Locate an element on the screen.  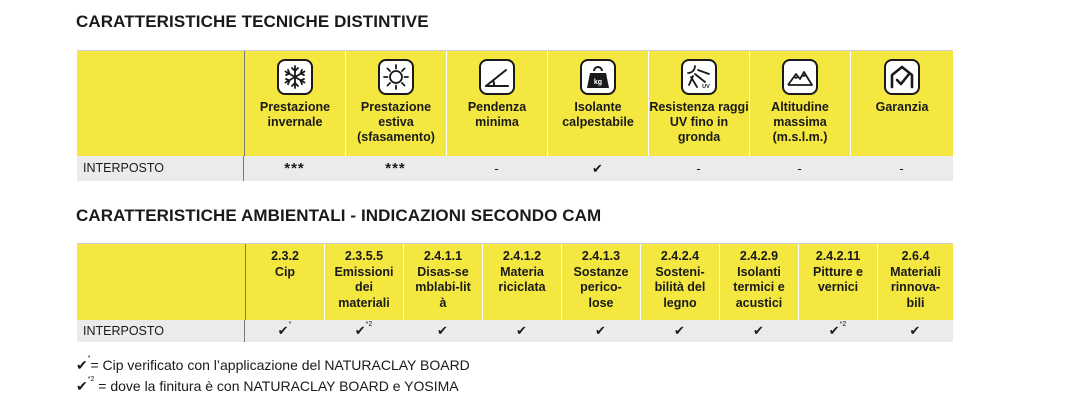
col-cam-2-4-2-11: 2.4.2.11 Pitture e vernici is located at coordinates (838, 282).